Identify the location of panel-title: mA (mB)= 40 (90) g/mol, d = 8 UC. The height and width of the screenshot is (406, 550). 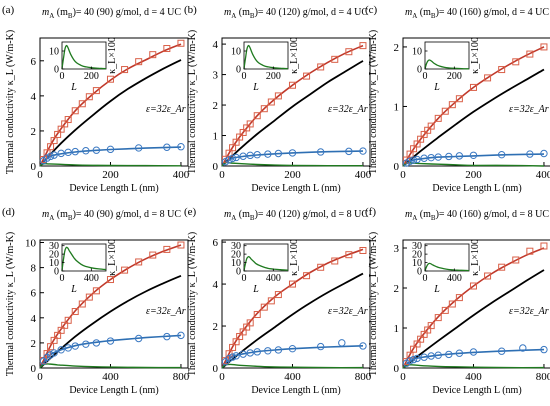
(111, 215).